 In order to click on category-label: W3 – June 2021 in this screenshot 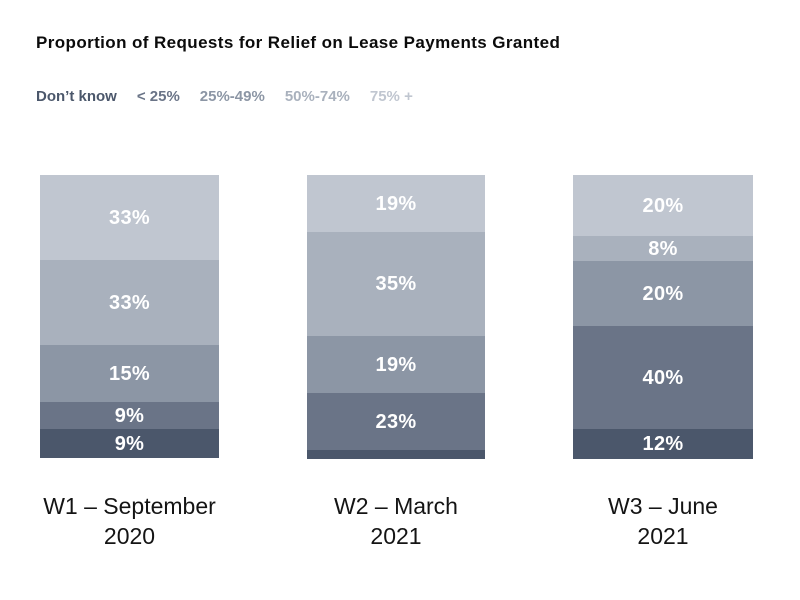, I will do `click(663, 521)`.